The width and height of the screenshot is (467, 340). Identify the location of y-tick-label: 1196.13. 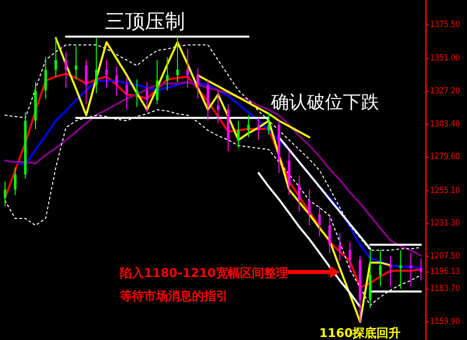
(448, 272).